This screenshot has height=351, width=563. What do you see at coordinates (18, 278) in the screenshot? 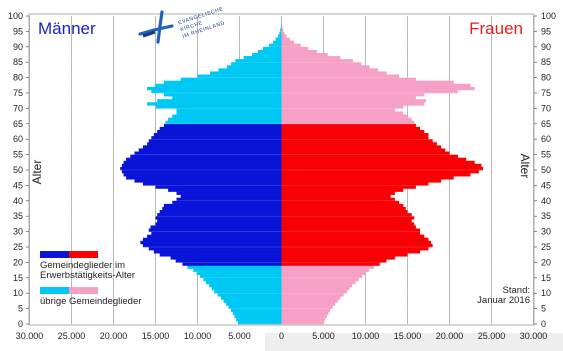
I see `y-tick-label-left-15: 15` at bounding box center [18, 278].